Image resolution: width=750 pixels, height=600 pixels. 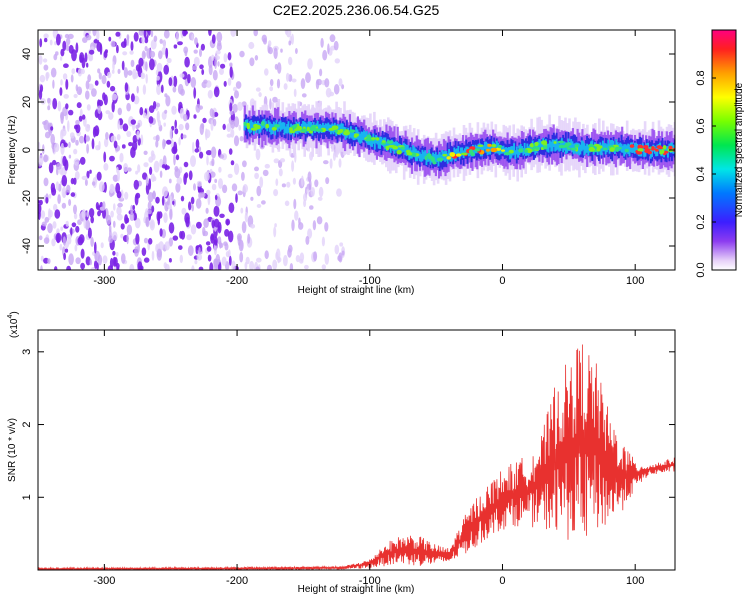 I want to click on colorbar-tick-label: 0.2, so click(x=701, y=221).